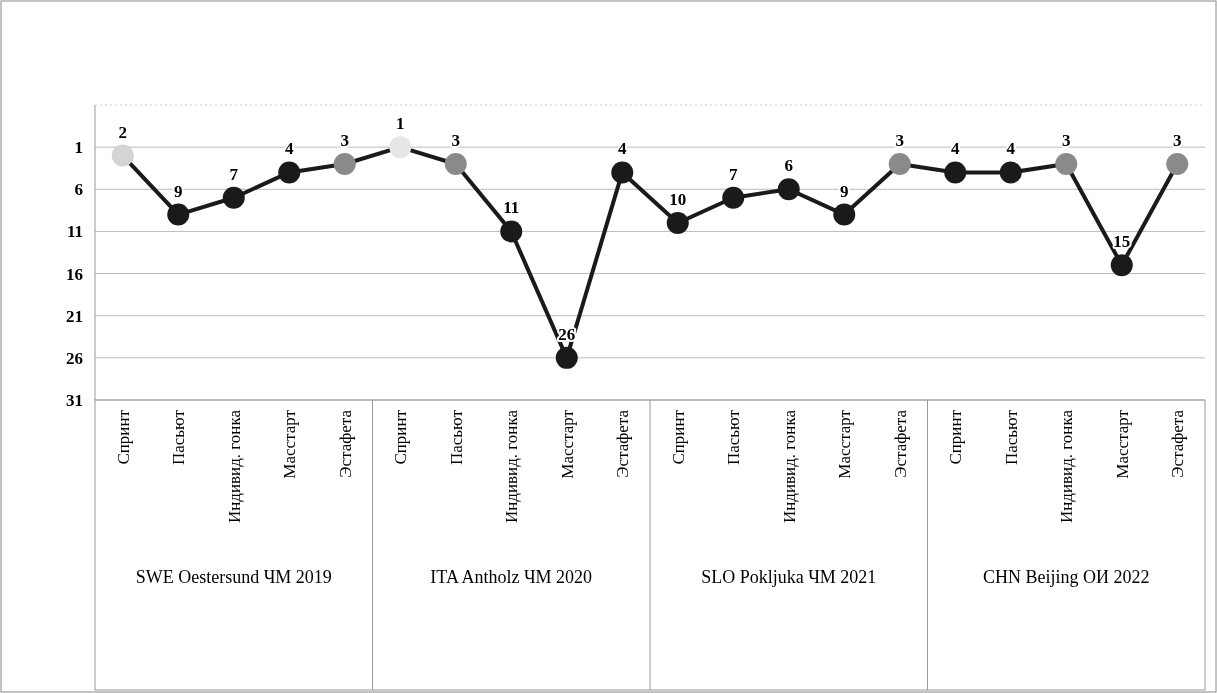 The image size is (1217, 693). I want to click on data-label: 6, so click(788, 166).